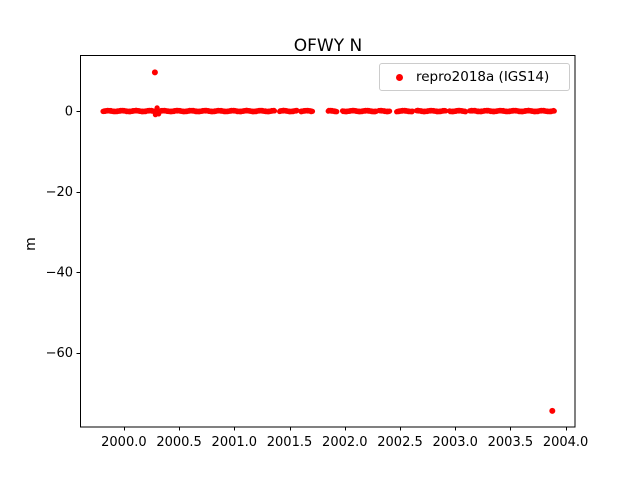  Describe the element at coordinates (566, 442) in the screenshot. I see `x-tick-label: 2004.0` at that location.